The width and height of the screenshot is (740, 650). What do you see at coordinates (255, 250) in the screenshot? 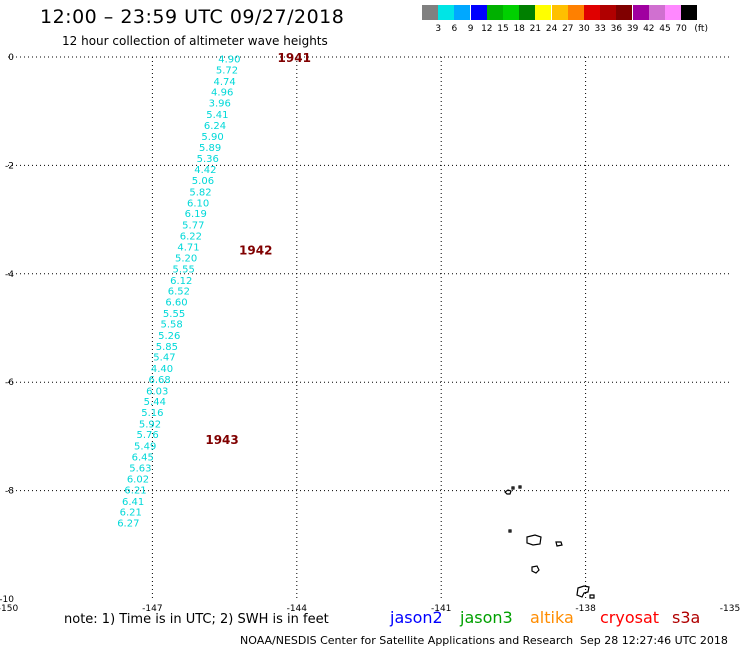
I see `pass-label: 1942` at bounding box center [255, 250].